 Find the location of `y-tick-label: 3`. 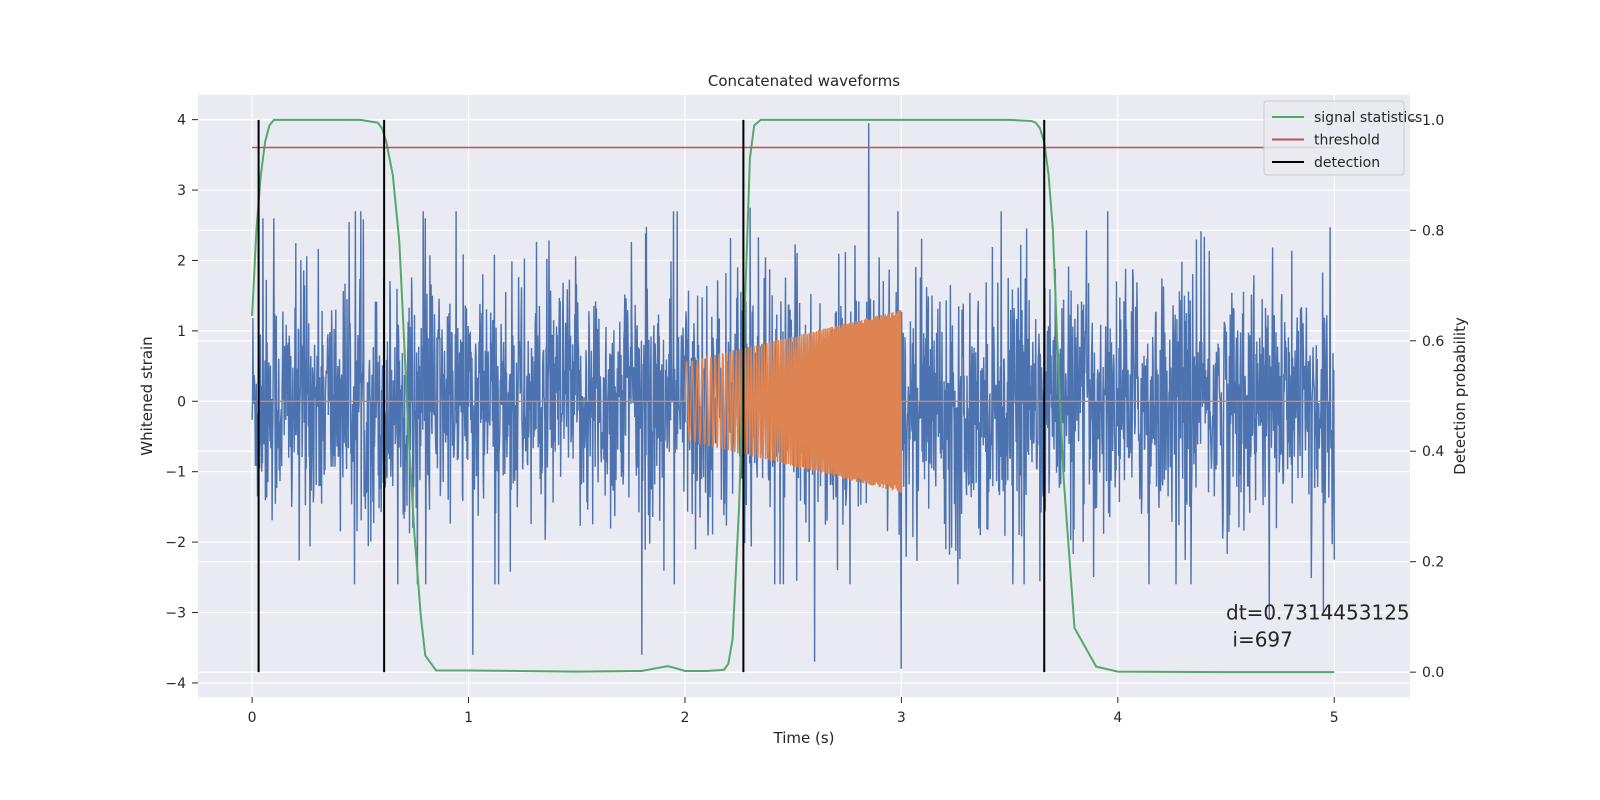

y-tick-label: 3 is located at coordinates (181, 191).